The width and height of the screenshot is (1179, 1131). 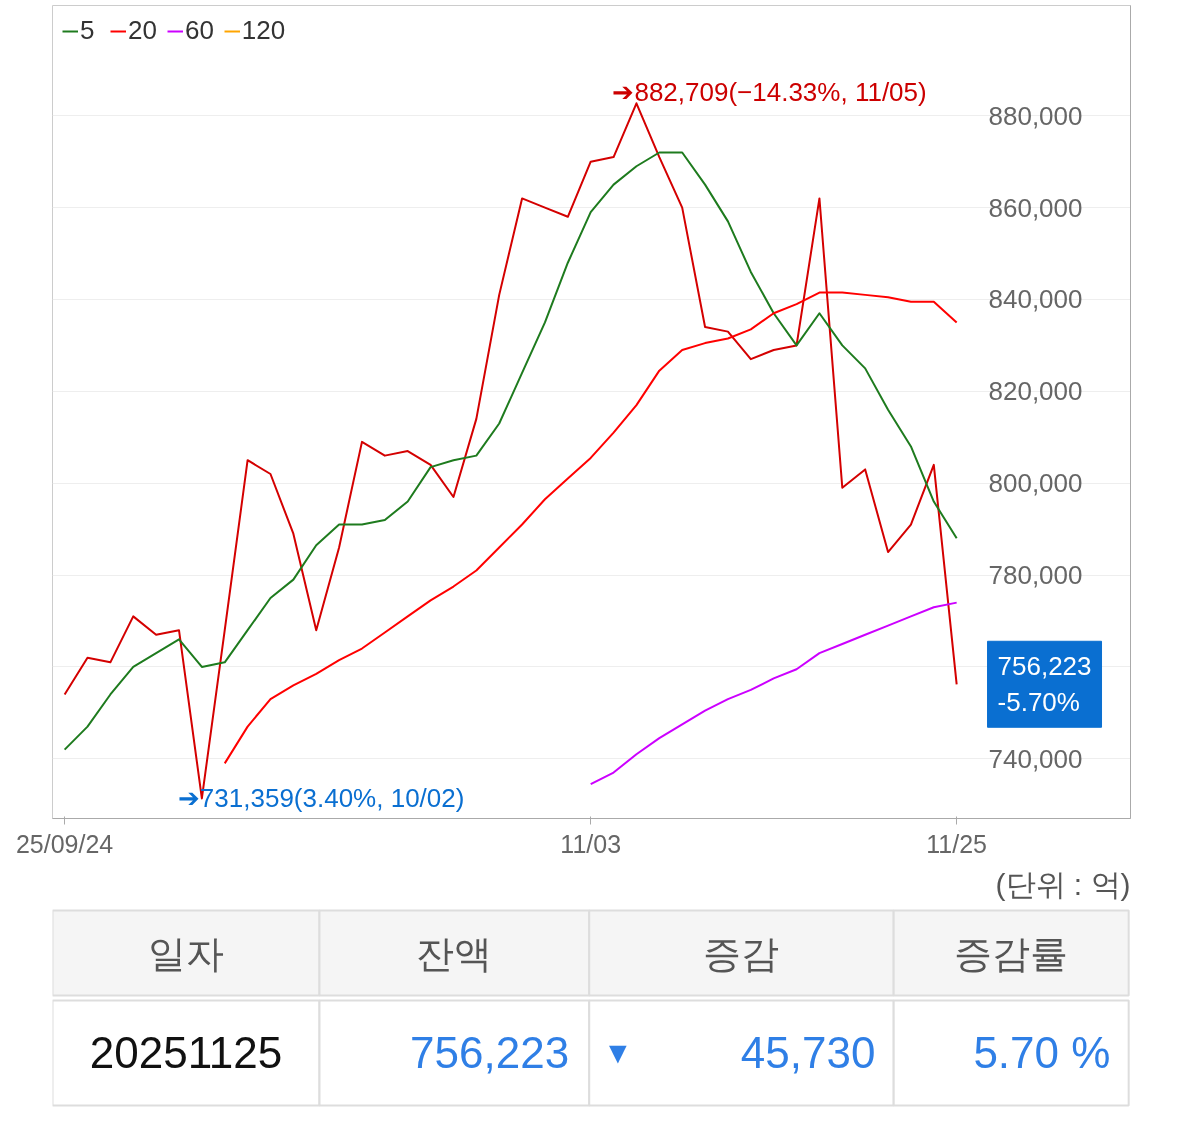 What do you see at coordinates (1042, 1052) in the screenshot?
I see `text: 5.70 %` at bounding box center [1042, 1052].